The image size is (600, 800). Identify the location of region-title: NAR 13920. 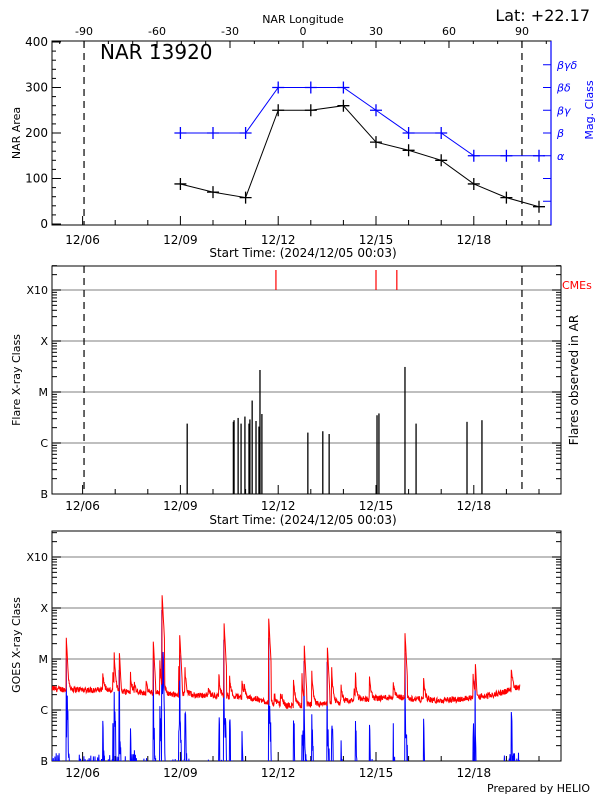
(156, 52).